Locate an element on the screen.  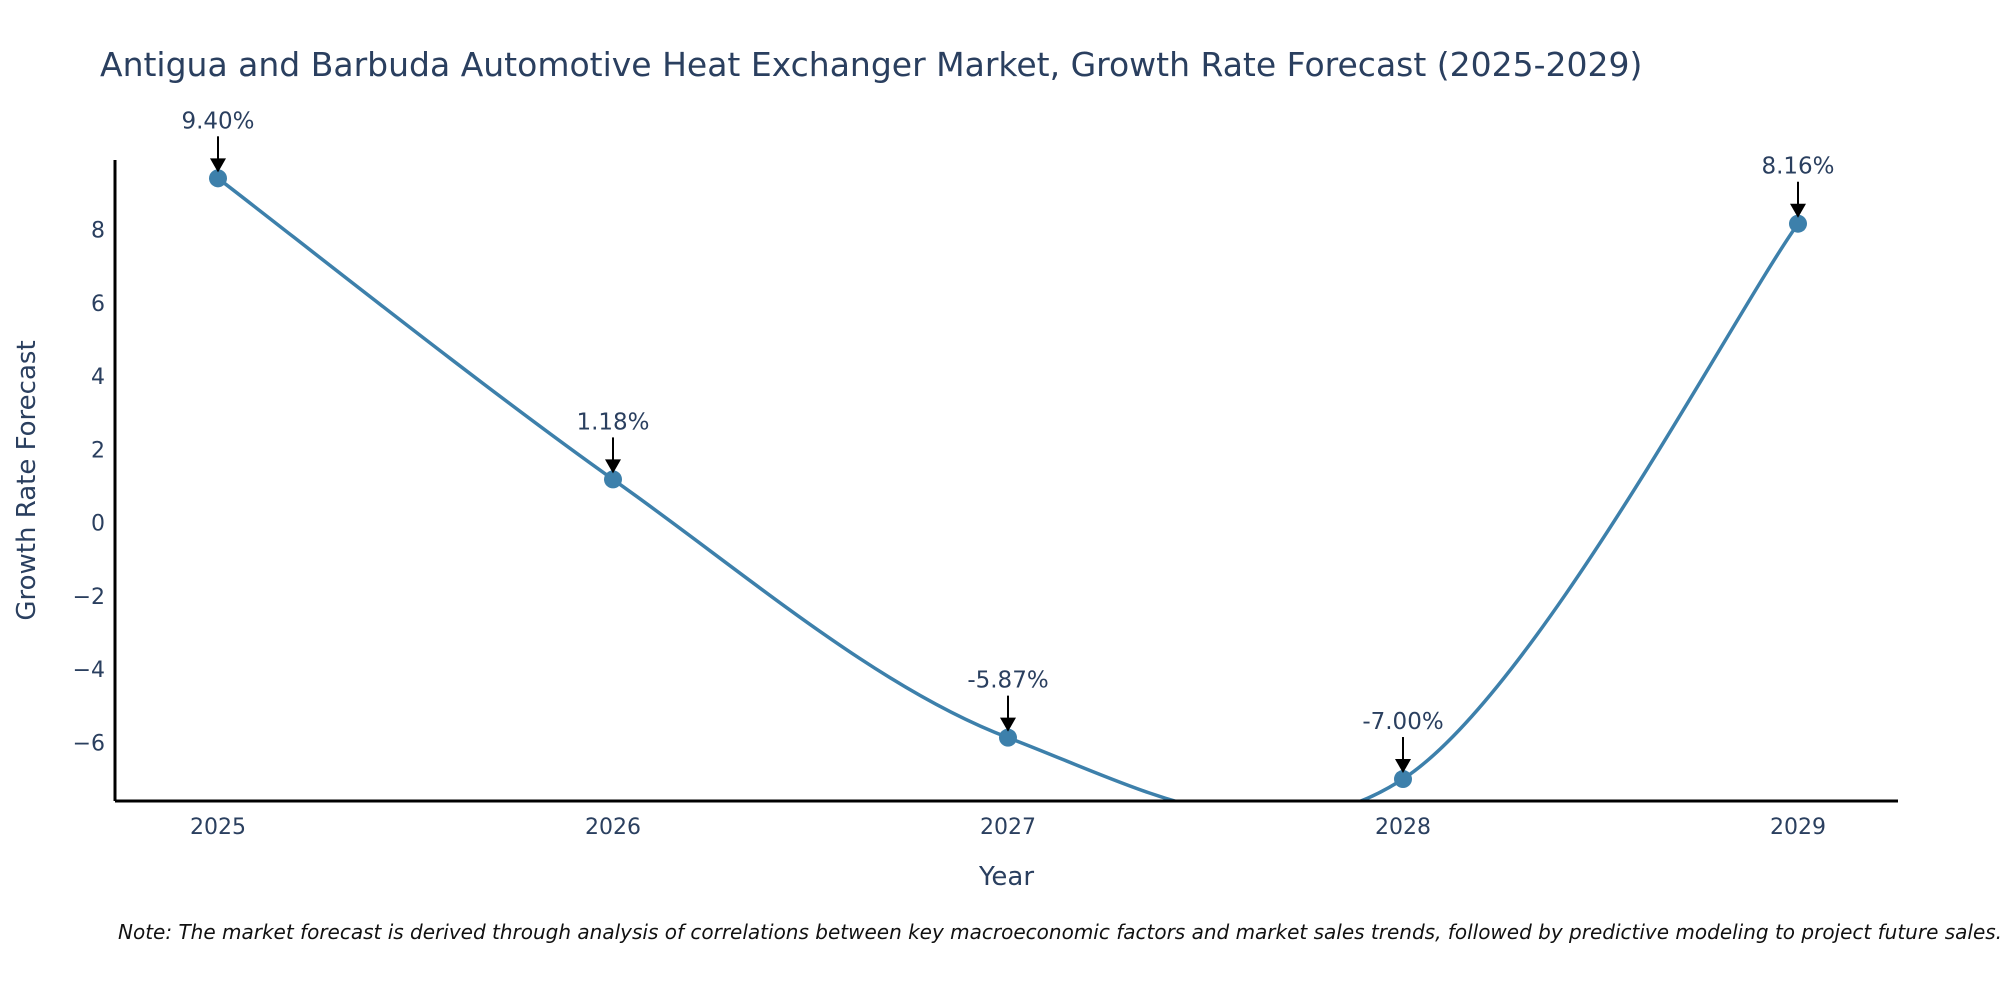
x-tick-label: 2029 is located at coordinates (1798, 827).